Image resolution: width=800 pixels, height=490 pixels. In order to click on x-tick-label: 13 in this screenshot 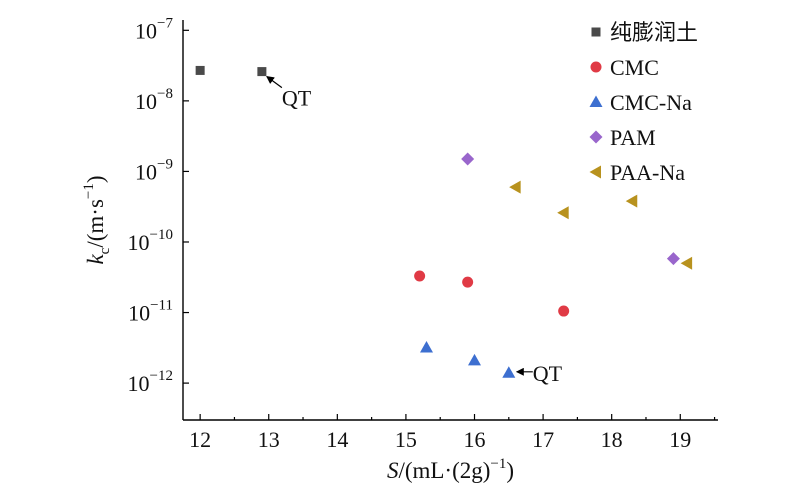, I will do `click(269, 439)`.